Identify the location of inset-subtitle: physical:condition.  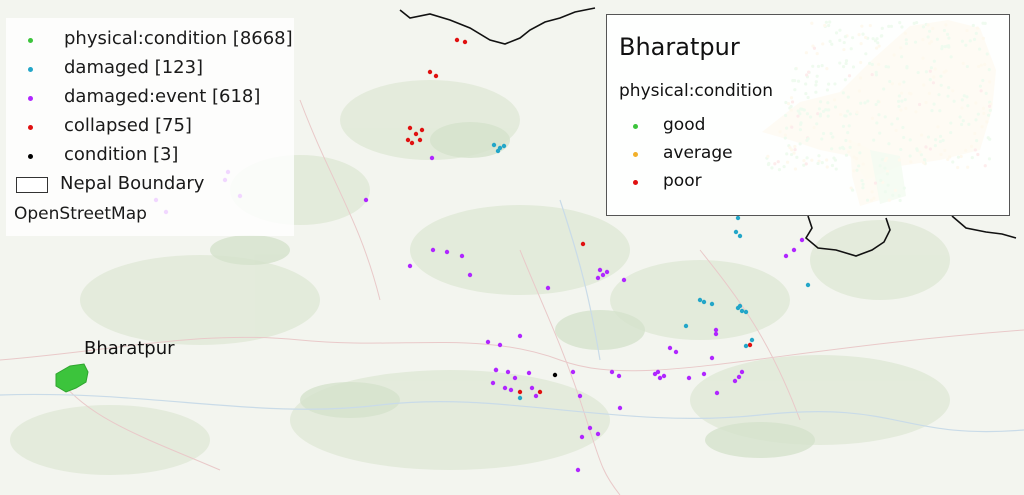
(696, 91).